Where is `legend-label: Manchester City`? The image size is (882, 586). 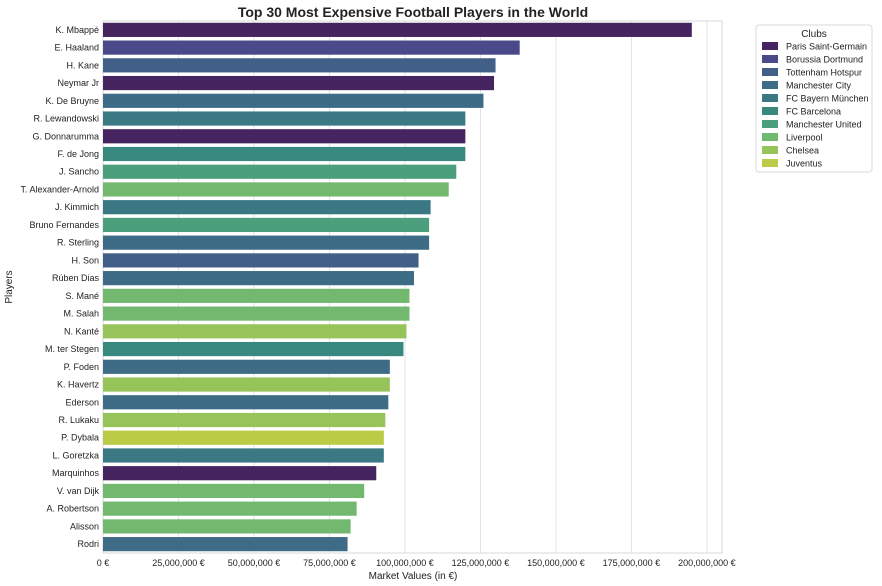
legend-label: Manchester City is located at coordinates (819, 86).